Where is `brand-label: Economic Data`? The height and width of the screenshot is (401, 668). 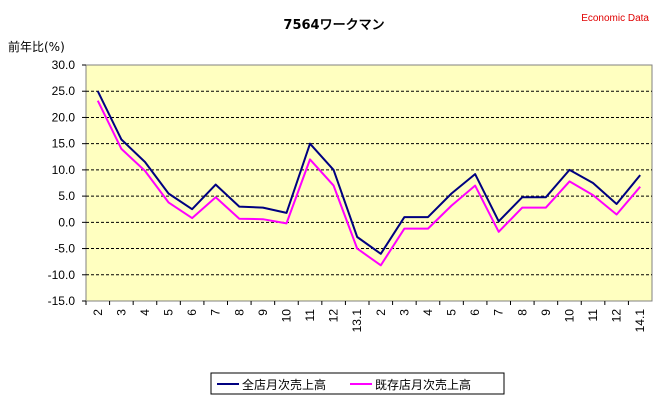
brand-label: Economic Data is located at coordinates (615, 18).